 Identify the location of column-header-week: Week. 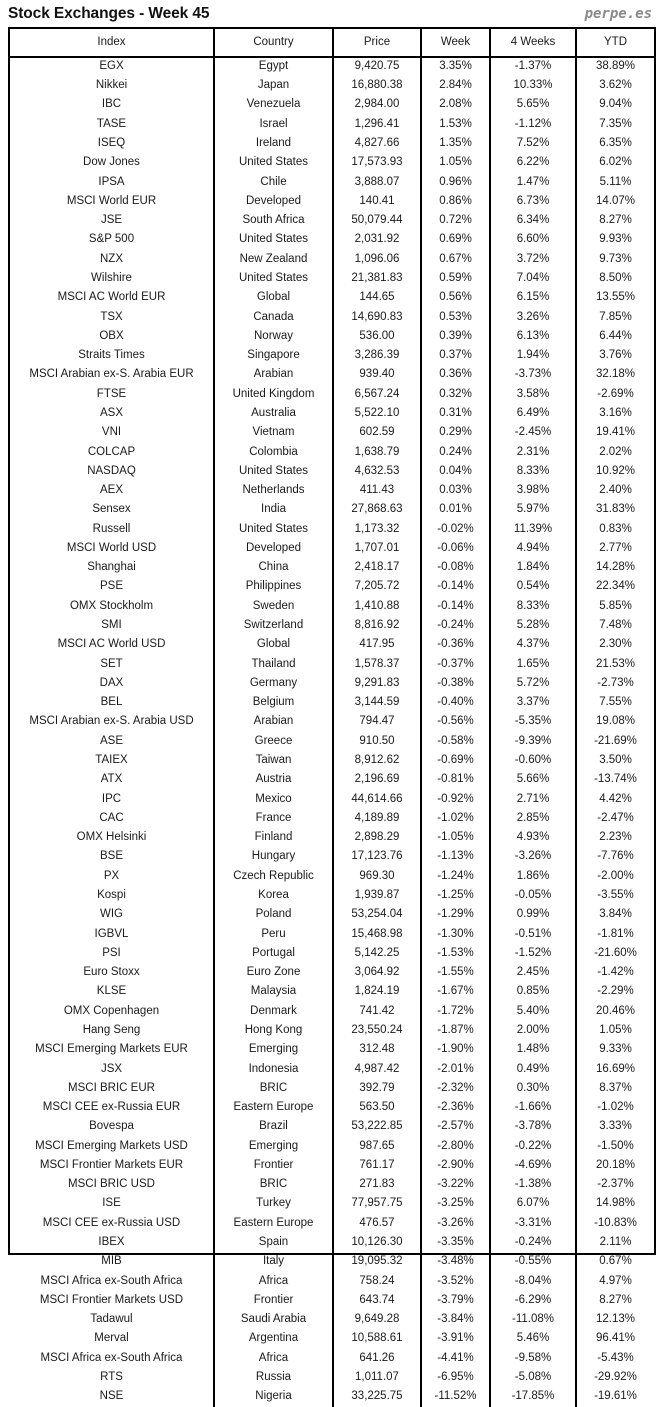
(456, 43).